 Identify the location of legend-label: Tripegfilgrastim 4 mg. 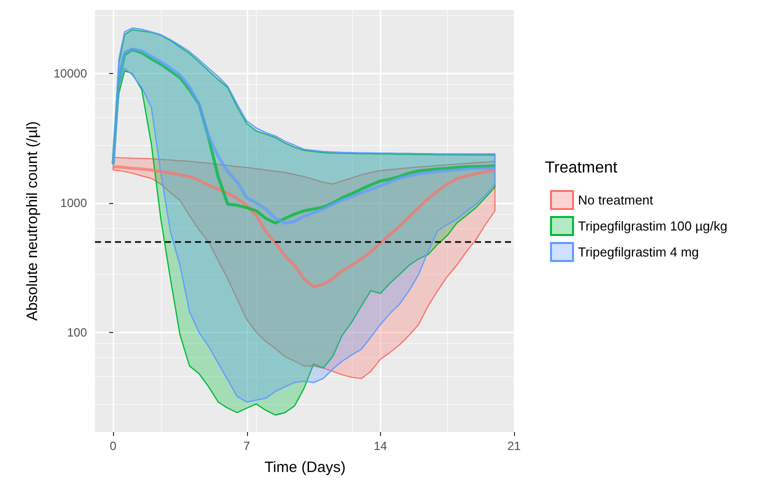
(638, 252).